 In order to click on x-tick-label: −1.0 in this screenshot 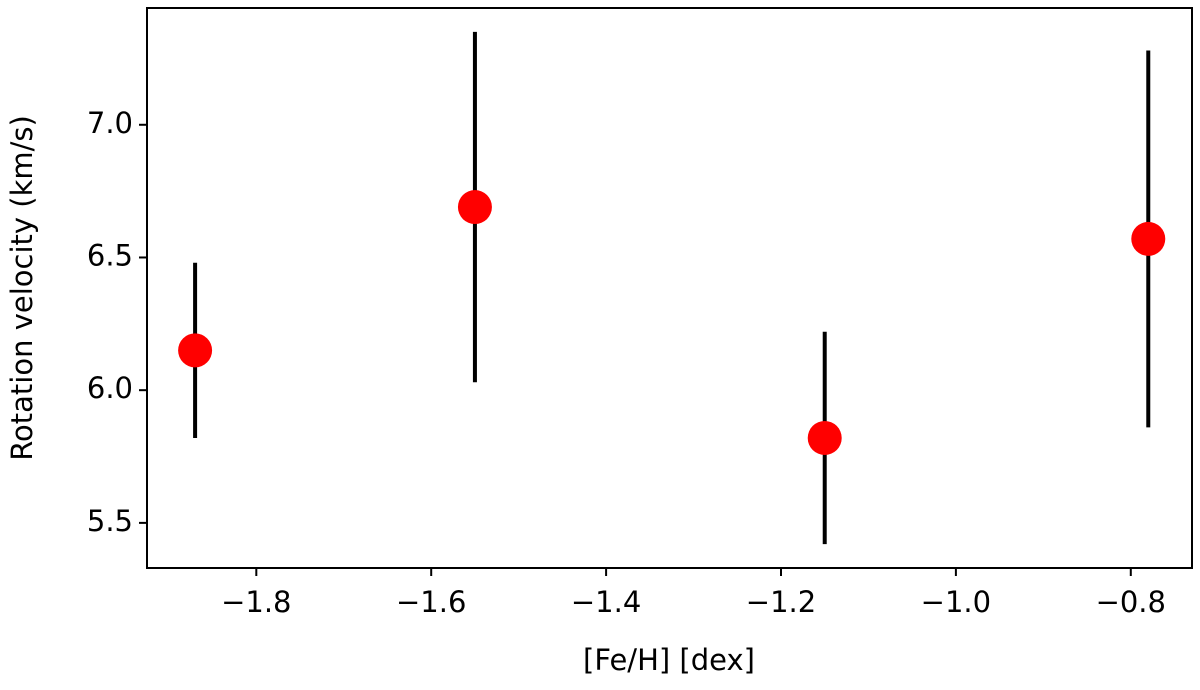, I will do `click(956, 602)`.